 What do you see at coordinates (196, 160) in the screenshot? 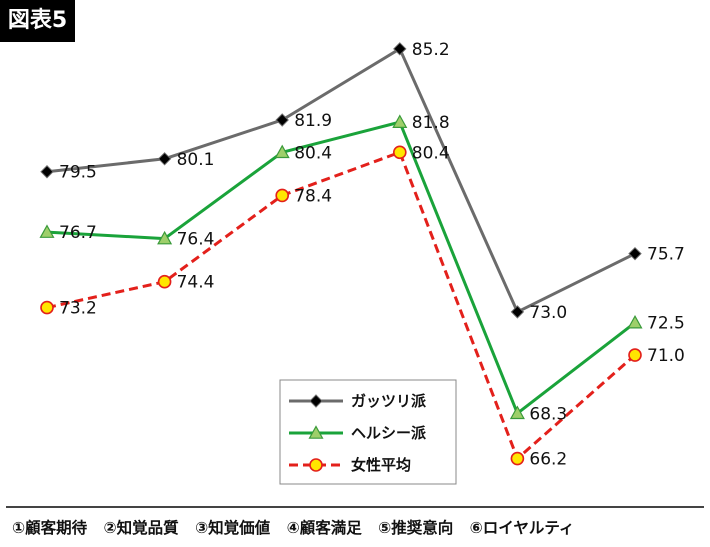
I see `data-label: 80.1` at bounding box center [196, 160].